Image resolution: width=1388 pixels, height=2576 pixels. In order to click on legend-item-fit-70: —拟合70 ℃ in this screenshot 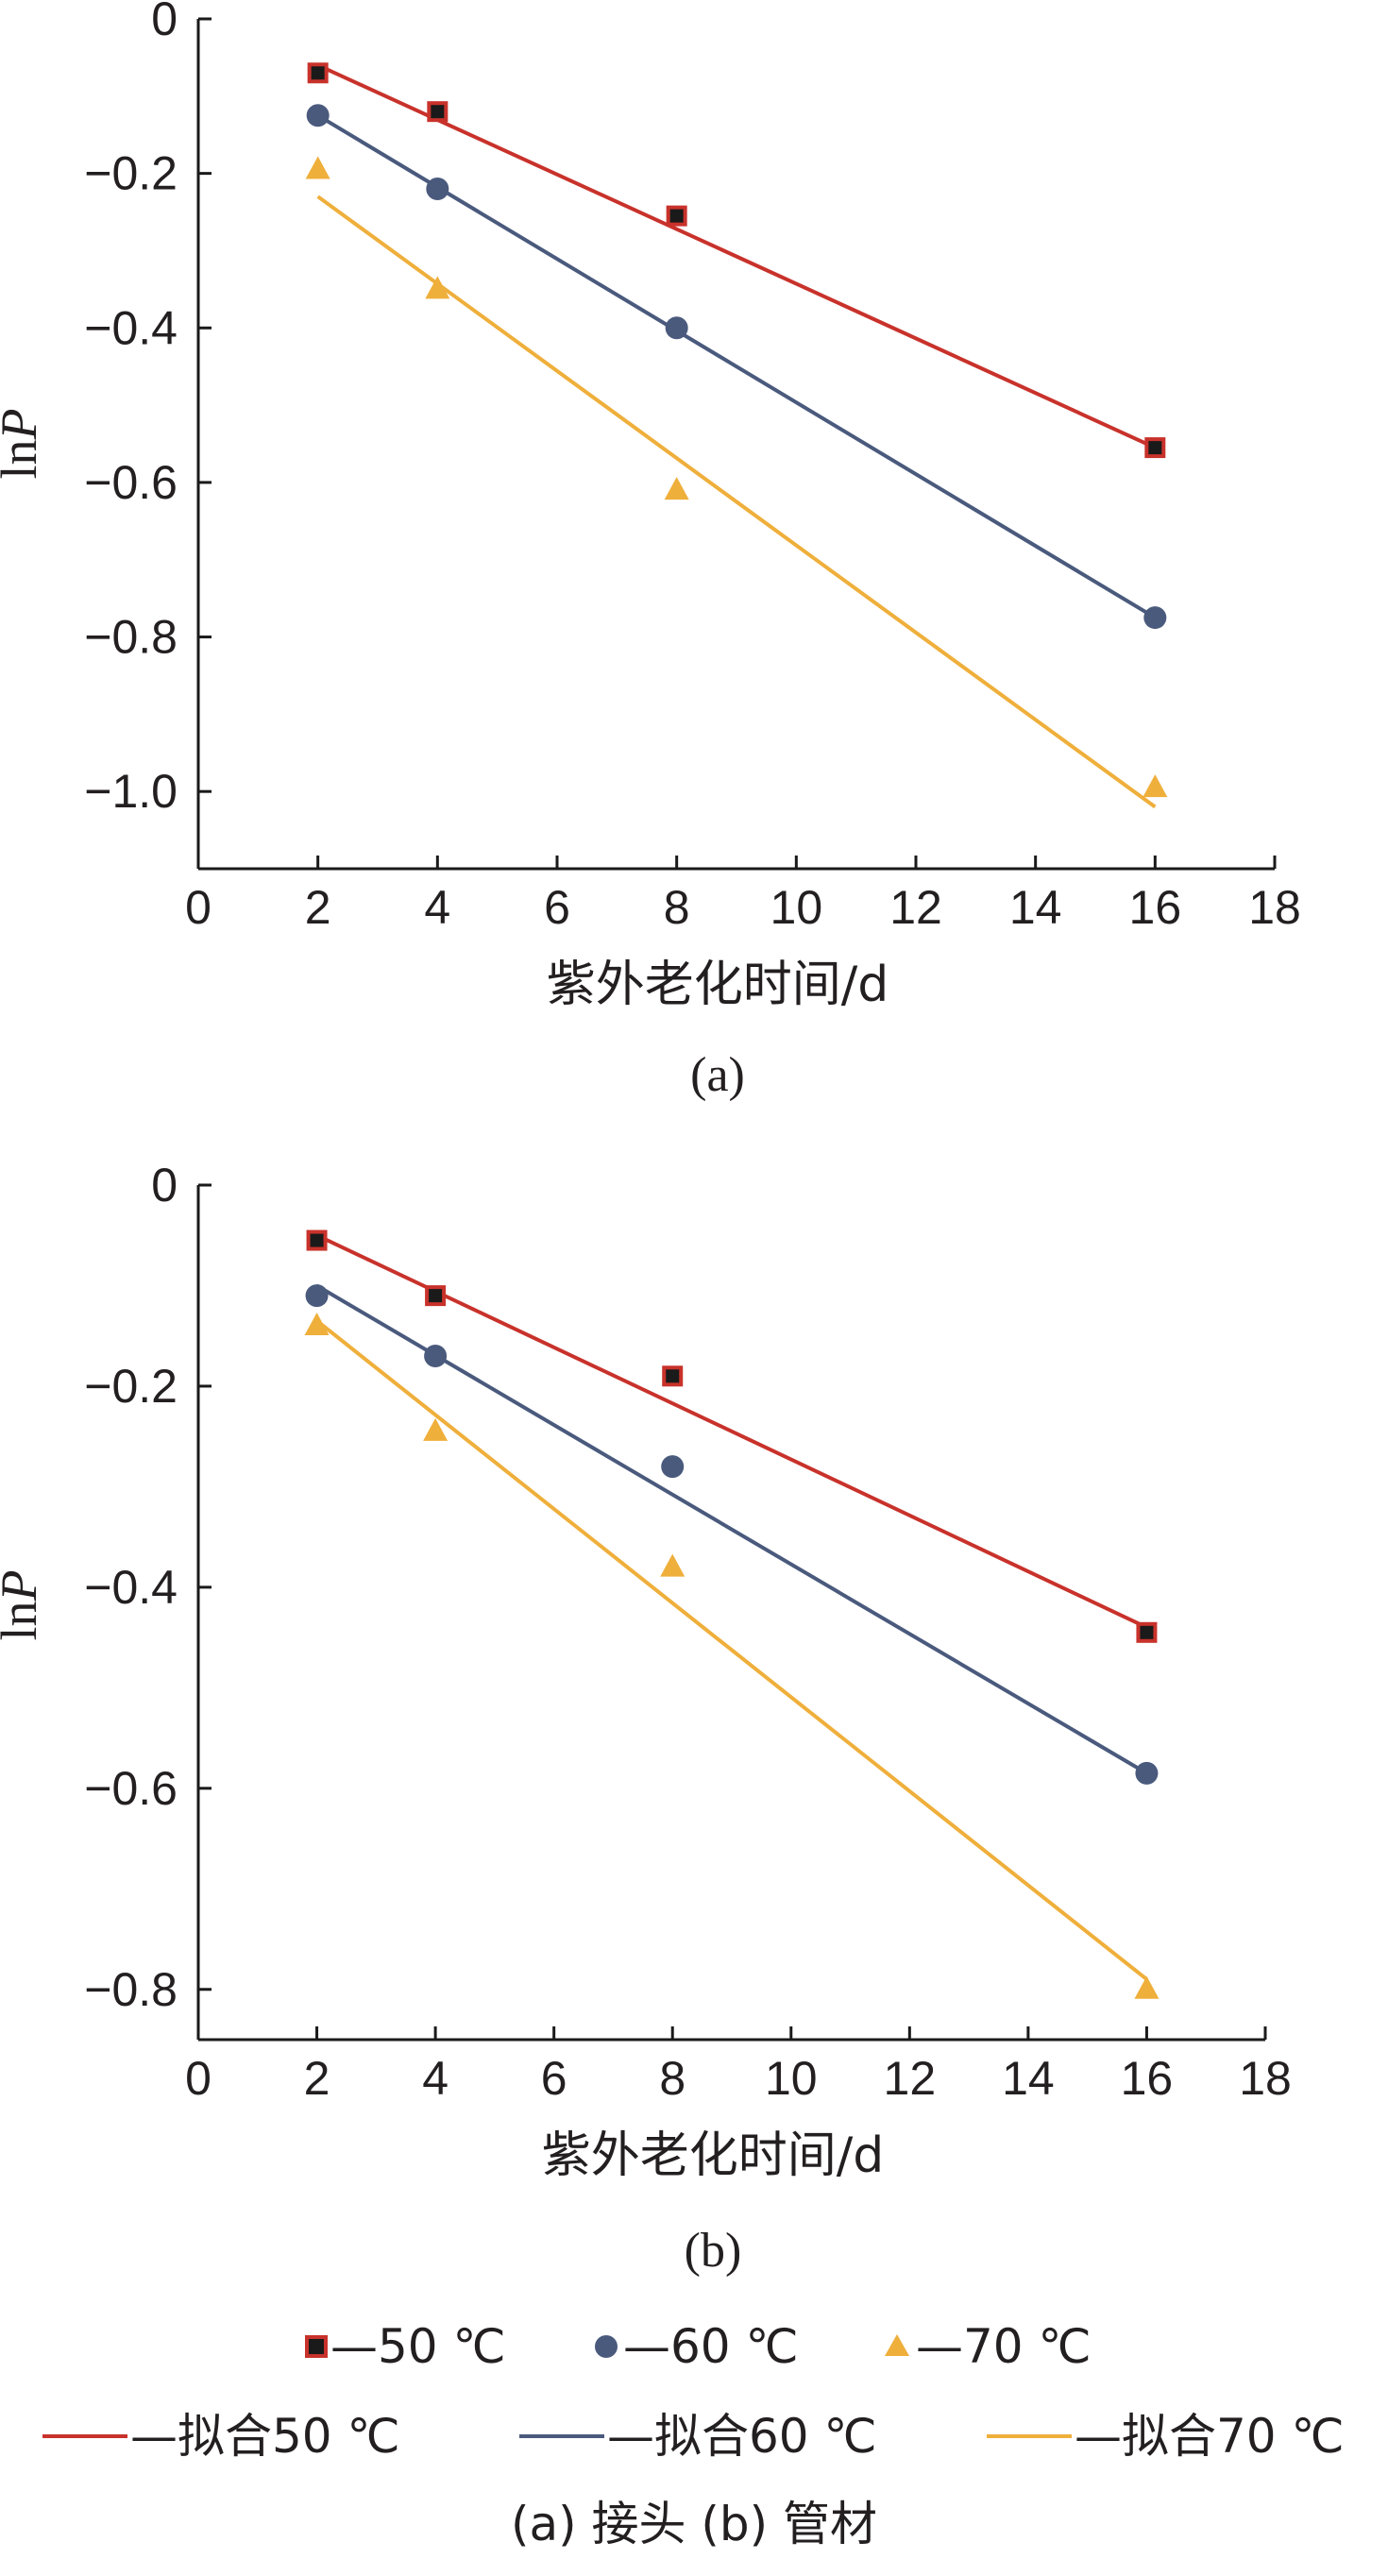, I will do `click(1166, 2436)`.